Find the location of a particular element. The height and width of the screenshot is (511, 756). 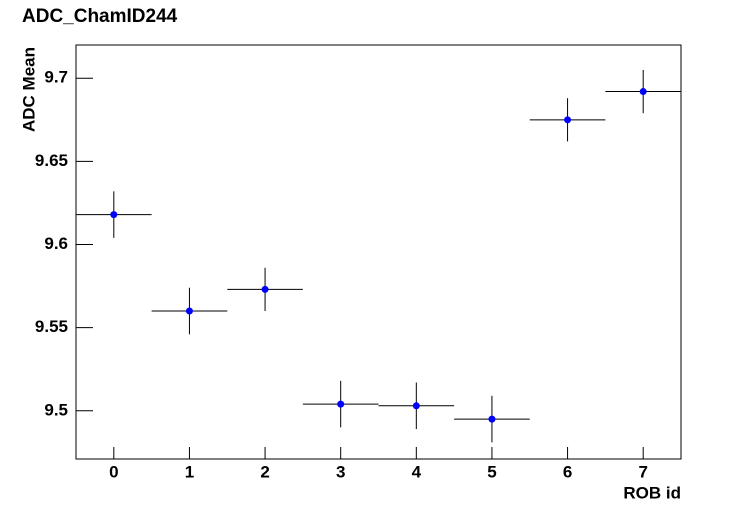

x-tick-label: 3 is located at coordinates (340, 471).